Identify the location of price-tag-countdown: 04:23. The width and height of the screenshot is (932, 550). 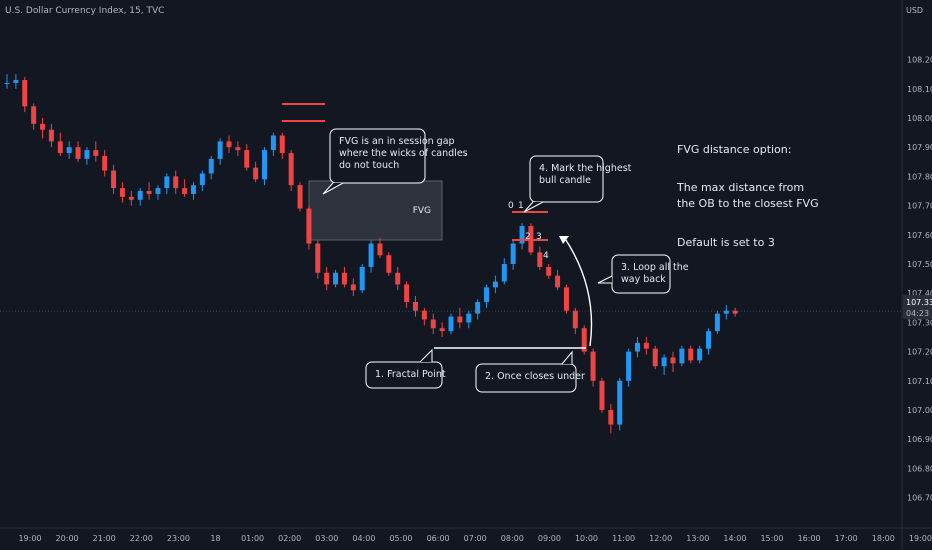
(917, 313).